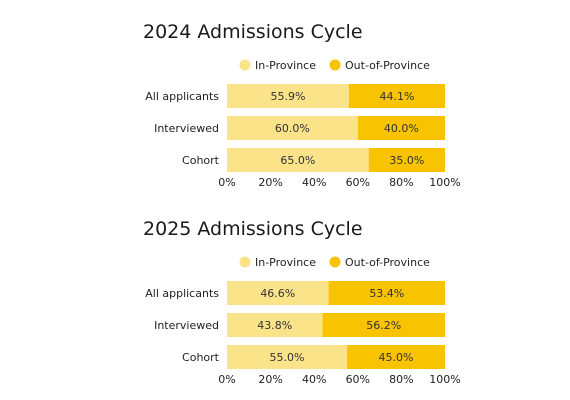 The width and height of the screenshot is (570, 400). I want to click on data-label: 46.6%, so click(277, 293).